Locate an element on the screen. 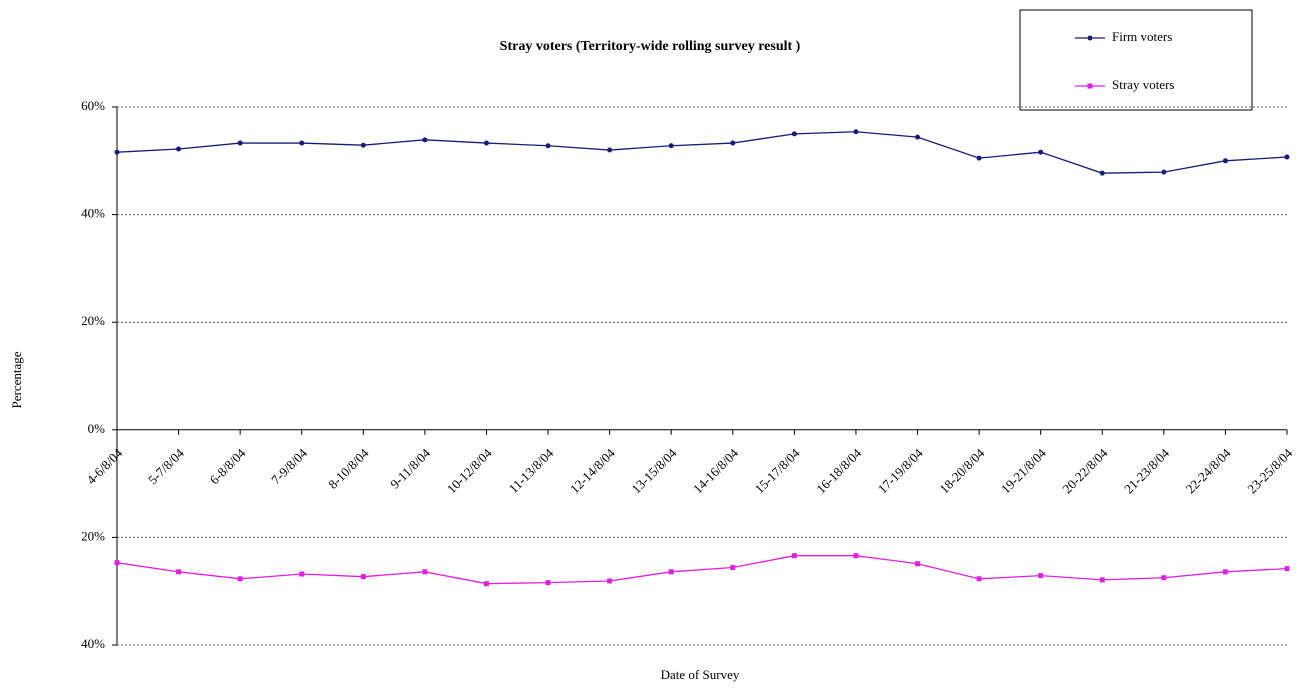 This screenshot has height=688, width=1297. x-tick-label: 17-19/8/04 is located at coordinates (900, 470).